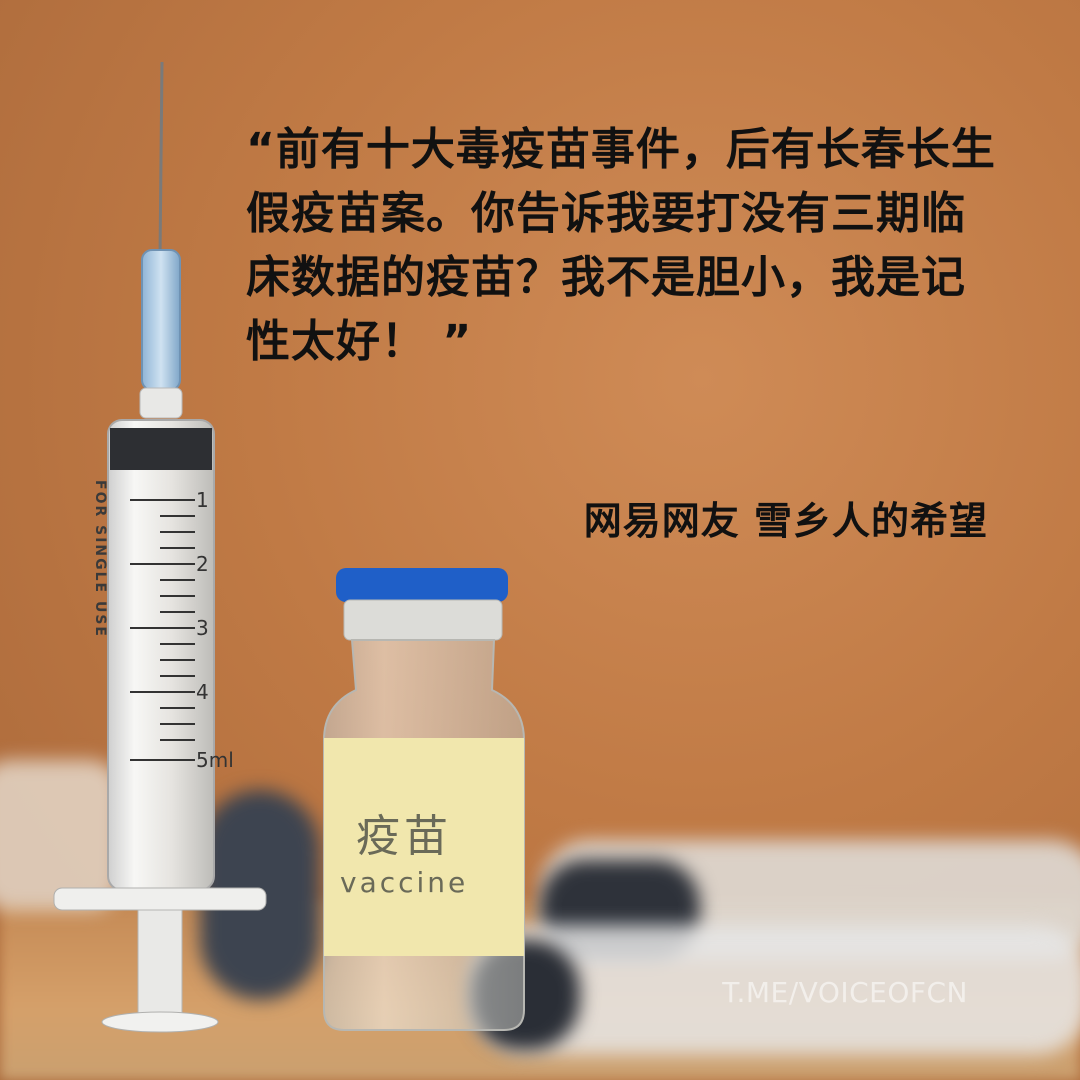  What do you see at coordinates (161, 403) in the screenshot?
I see `syringe-tip` at bounding box center [161, 403].